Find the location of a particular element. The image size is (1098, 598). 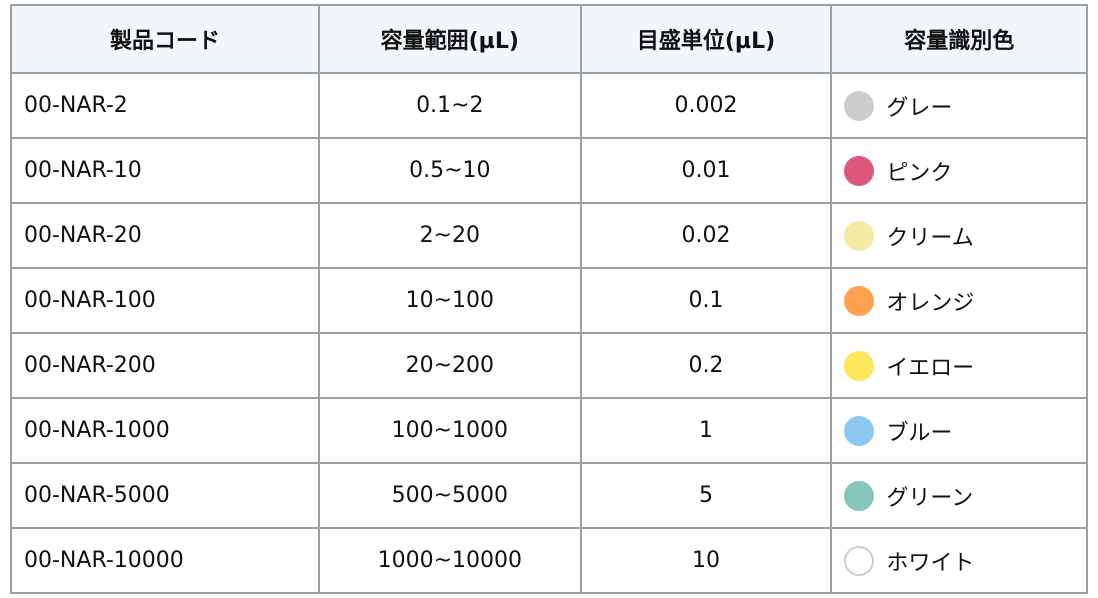

table-row: 00-NAR-20 2~20 0.02 クリーム is located at coordinates (549, 235).